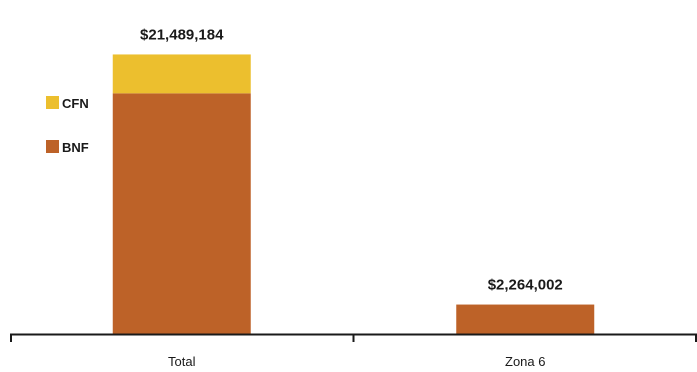 Image resolution: width=697 pixels, height=372 pixels. What do you see at coordinates (181, 74) in the screenshot?
I see `bar-cfn-total` at bounding box center [181, 74].